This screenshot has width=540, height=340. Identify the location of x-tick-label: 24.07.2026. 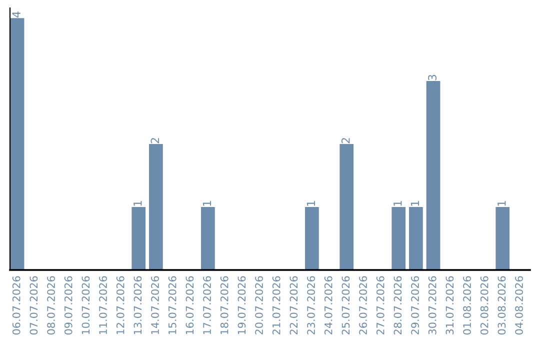
(328, 305).